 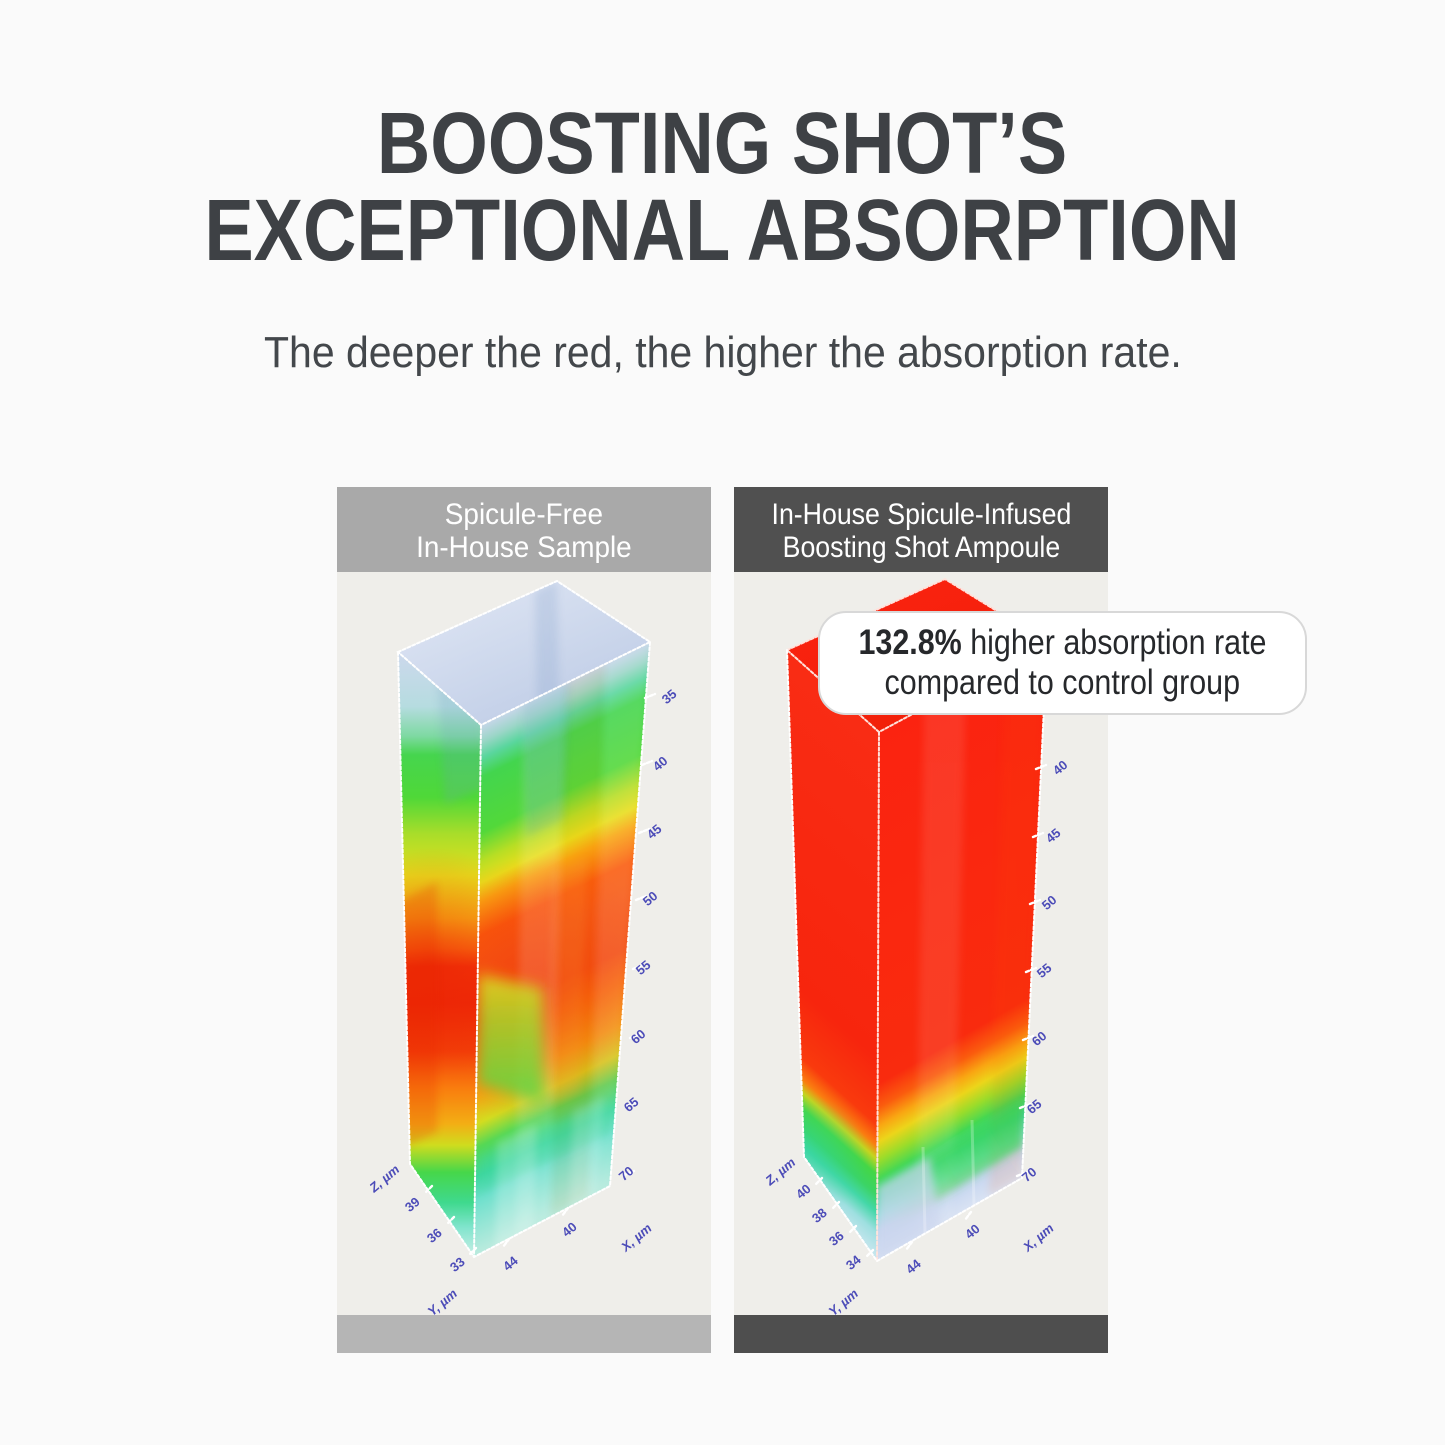 I want to click on svg-text: 35, so click(x=669, y=696).